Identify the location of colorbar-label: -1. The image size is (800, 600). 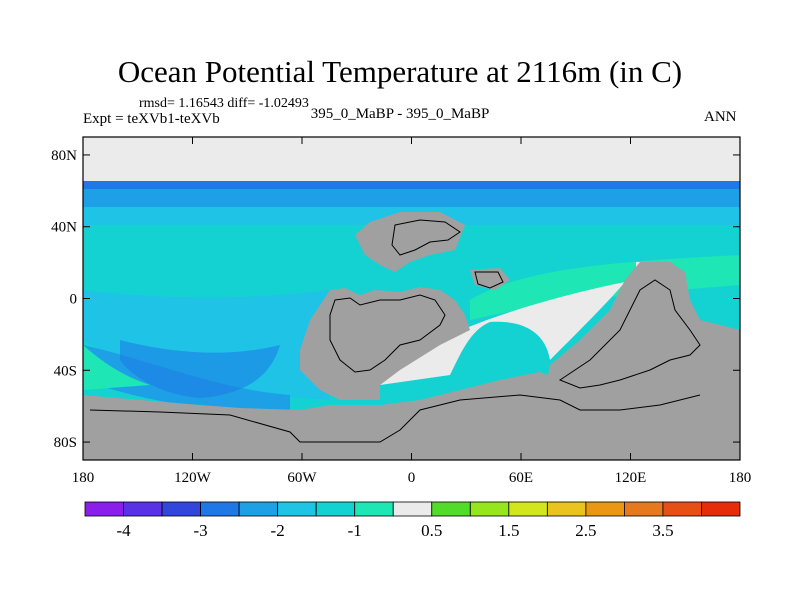
(355, 530).